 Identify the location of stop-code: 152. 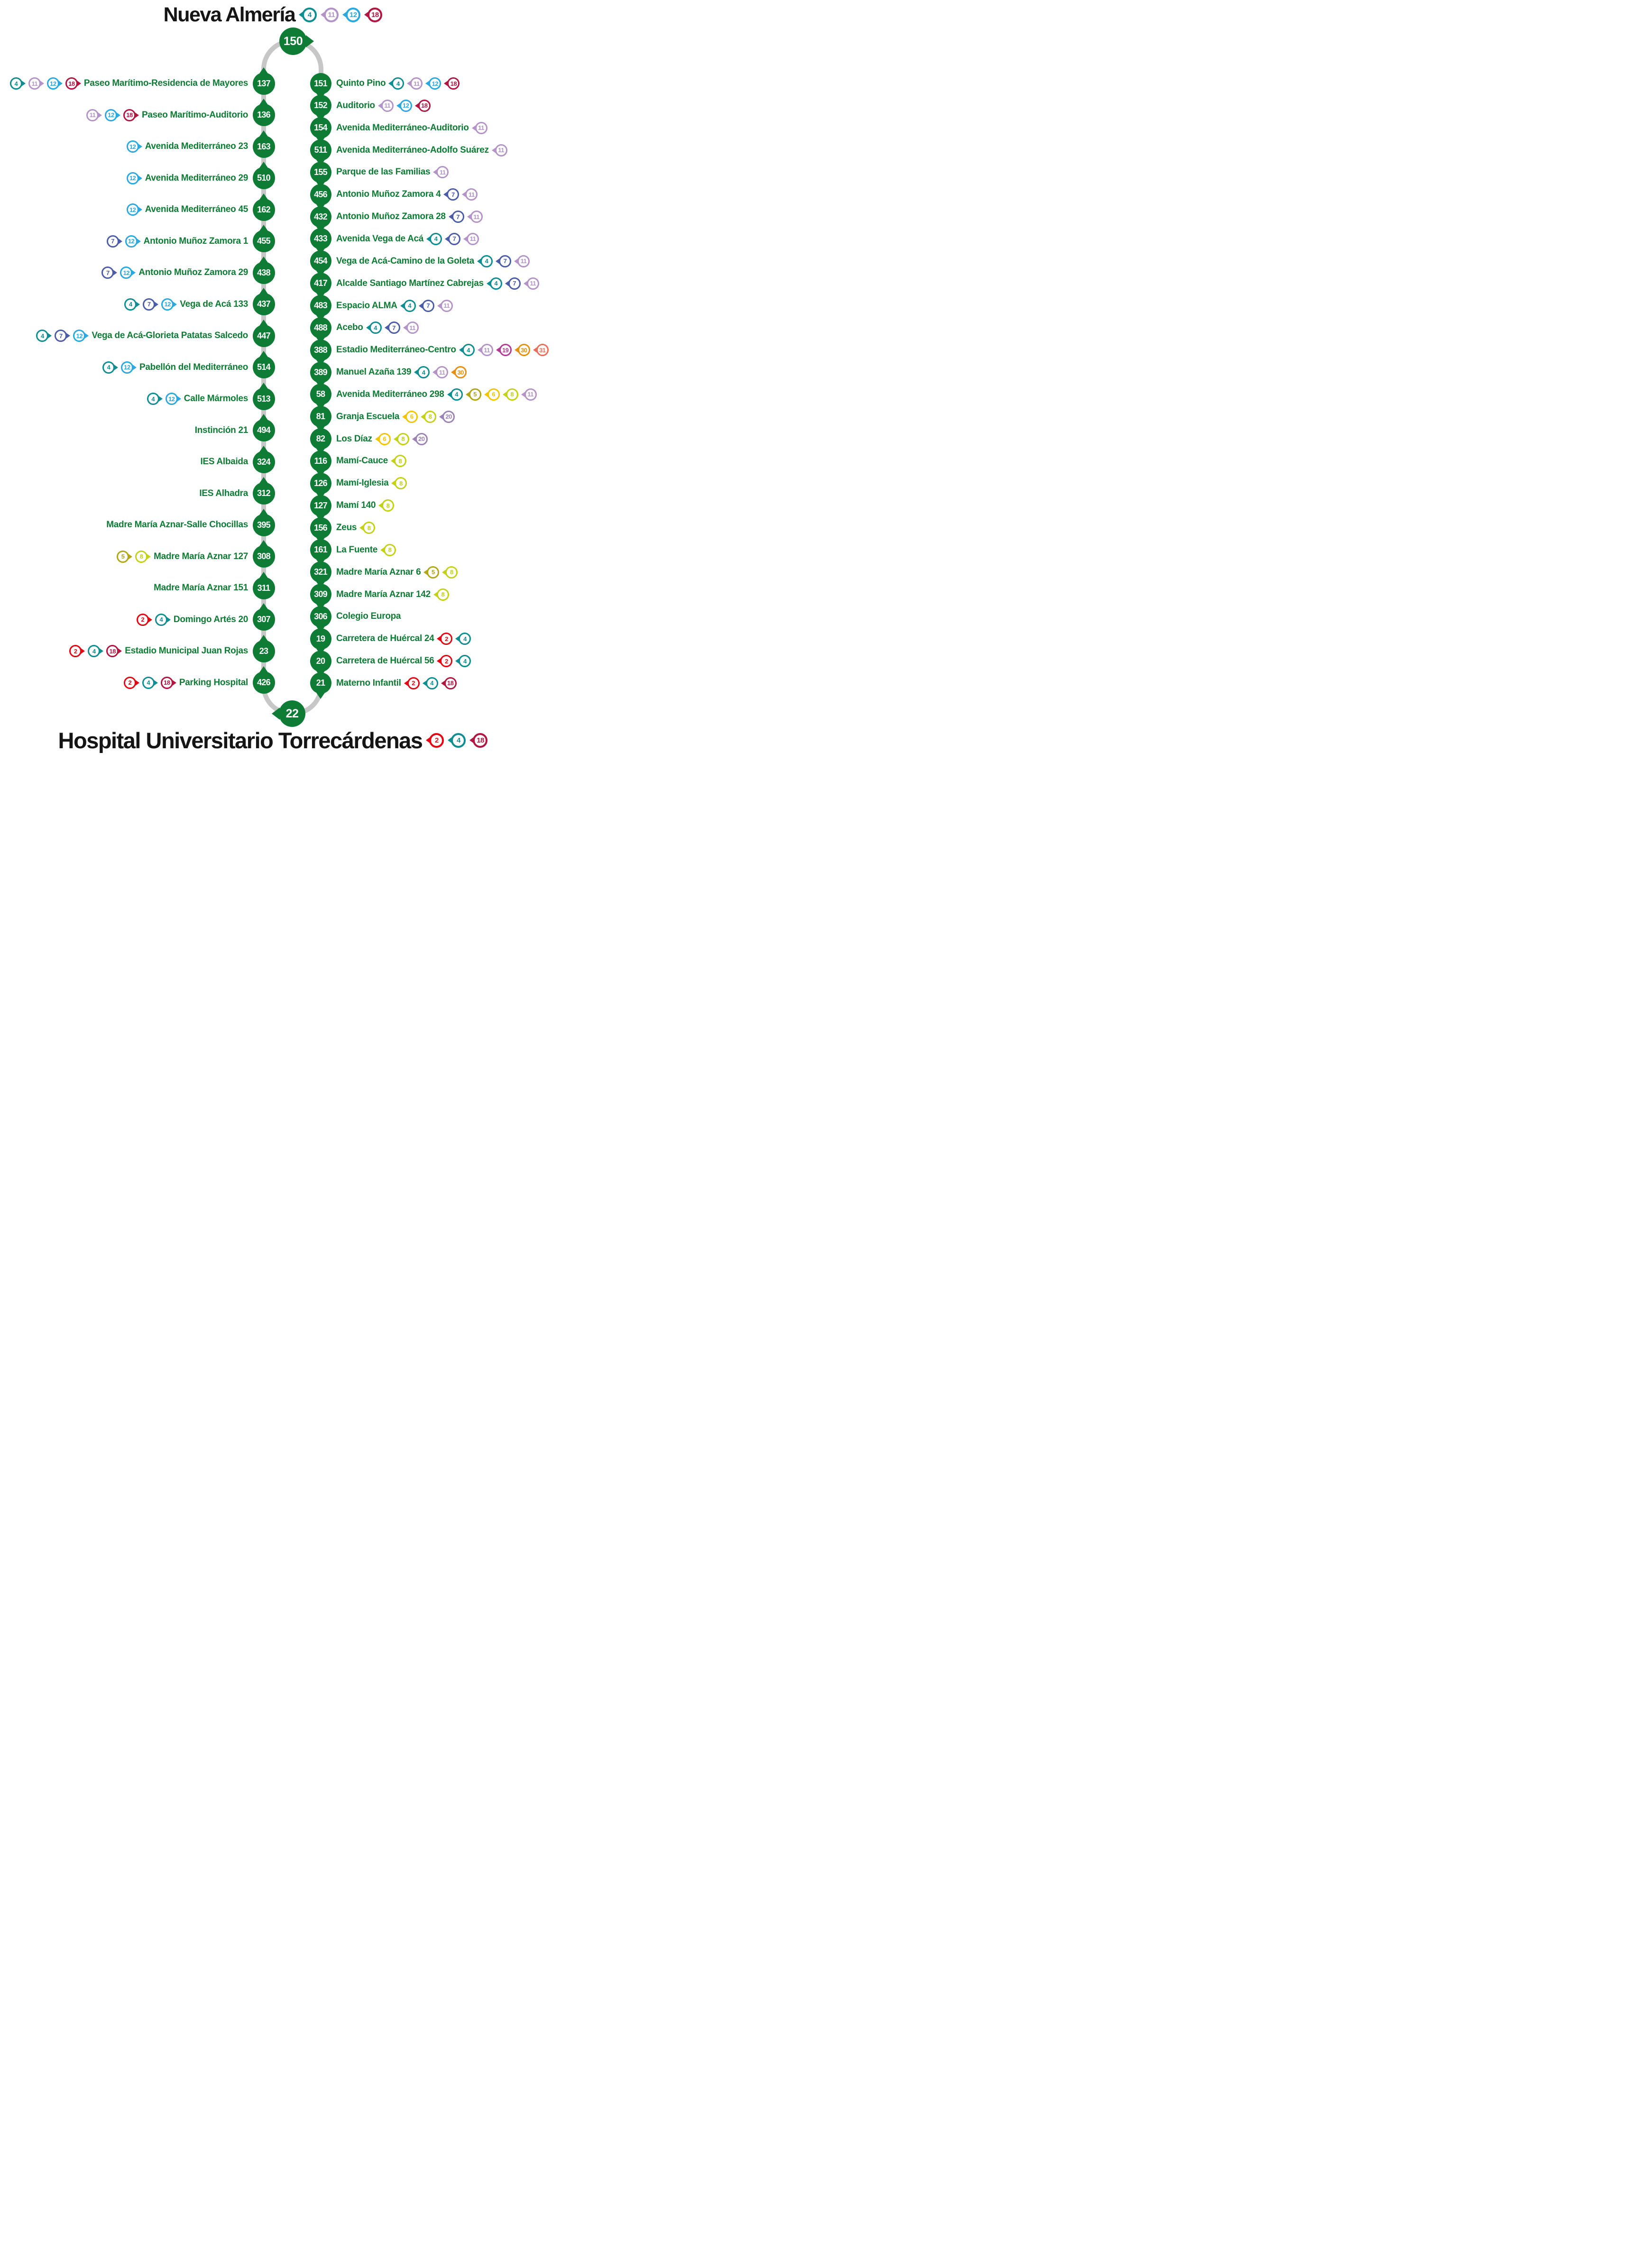
(320, 105).